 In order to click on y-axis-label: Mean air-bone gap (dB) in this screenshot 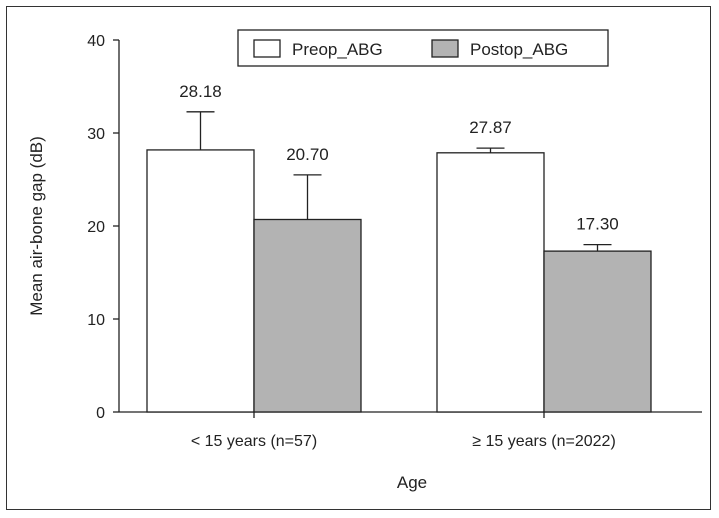, I will do `click(36, 226)`.